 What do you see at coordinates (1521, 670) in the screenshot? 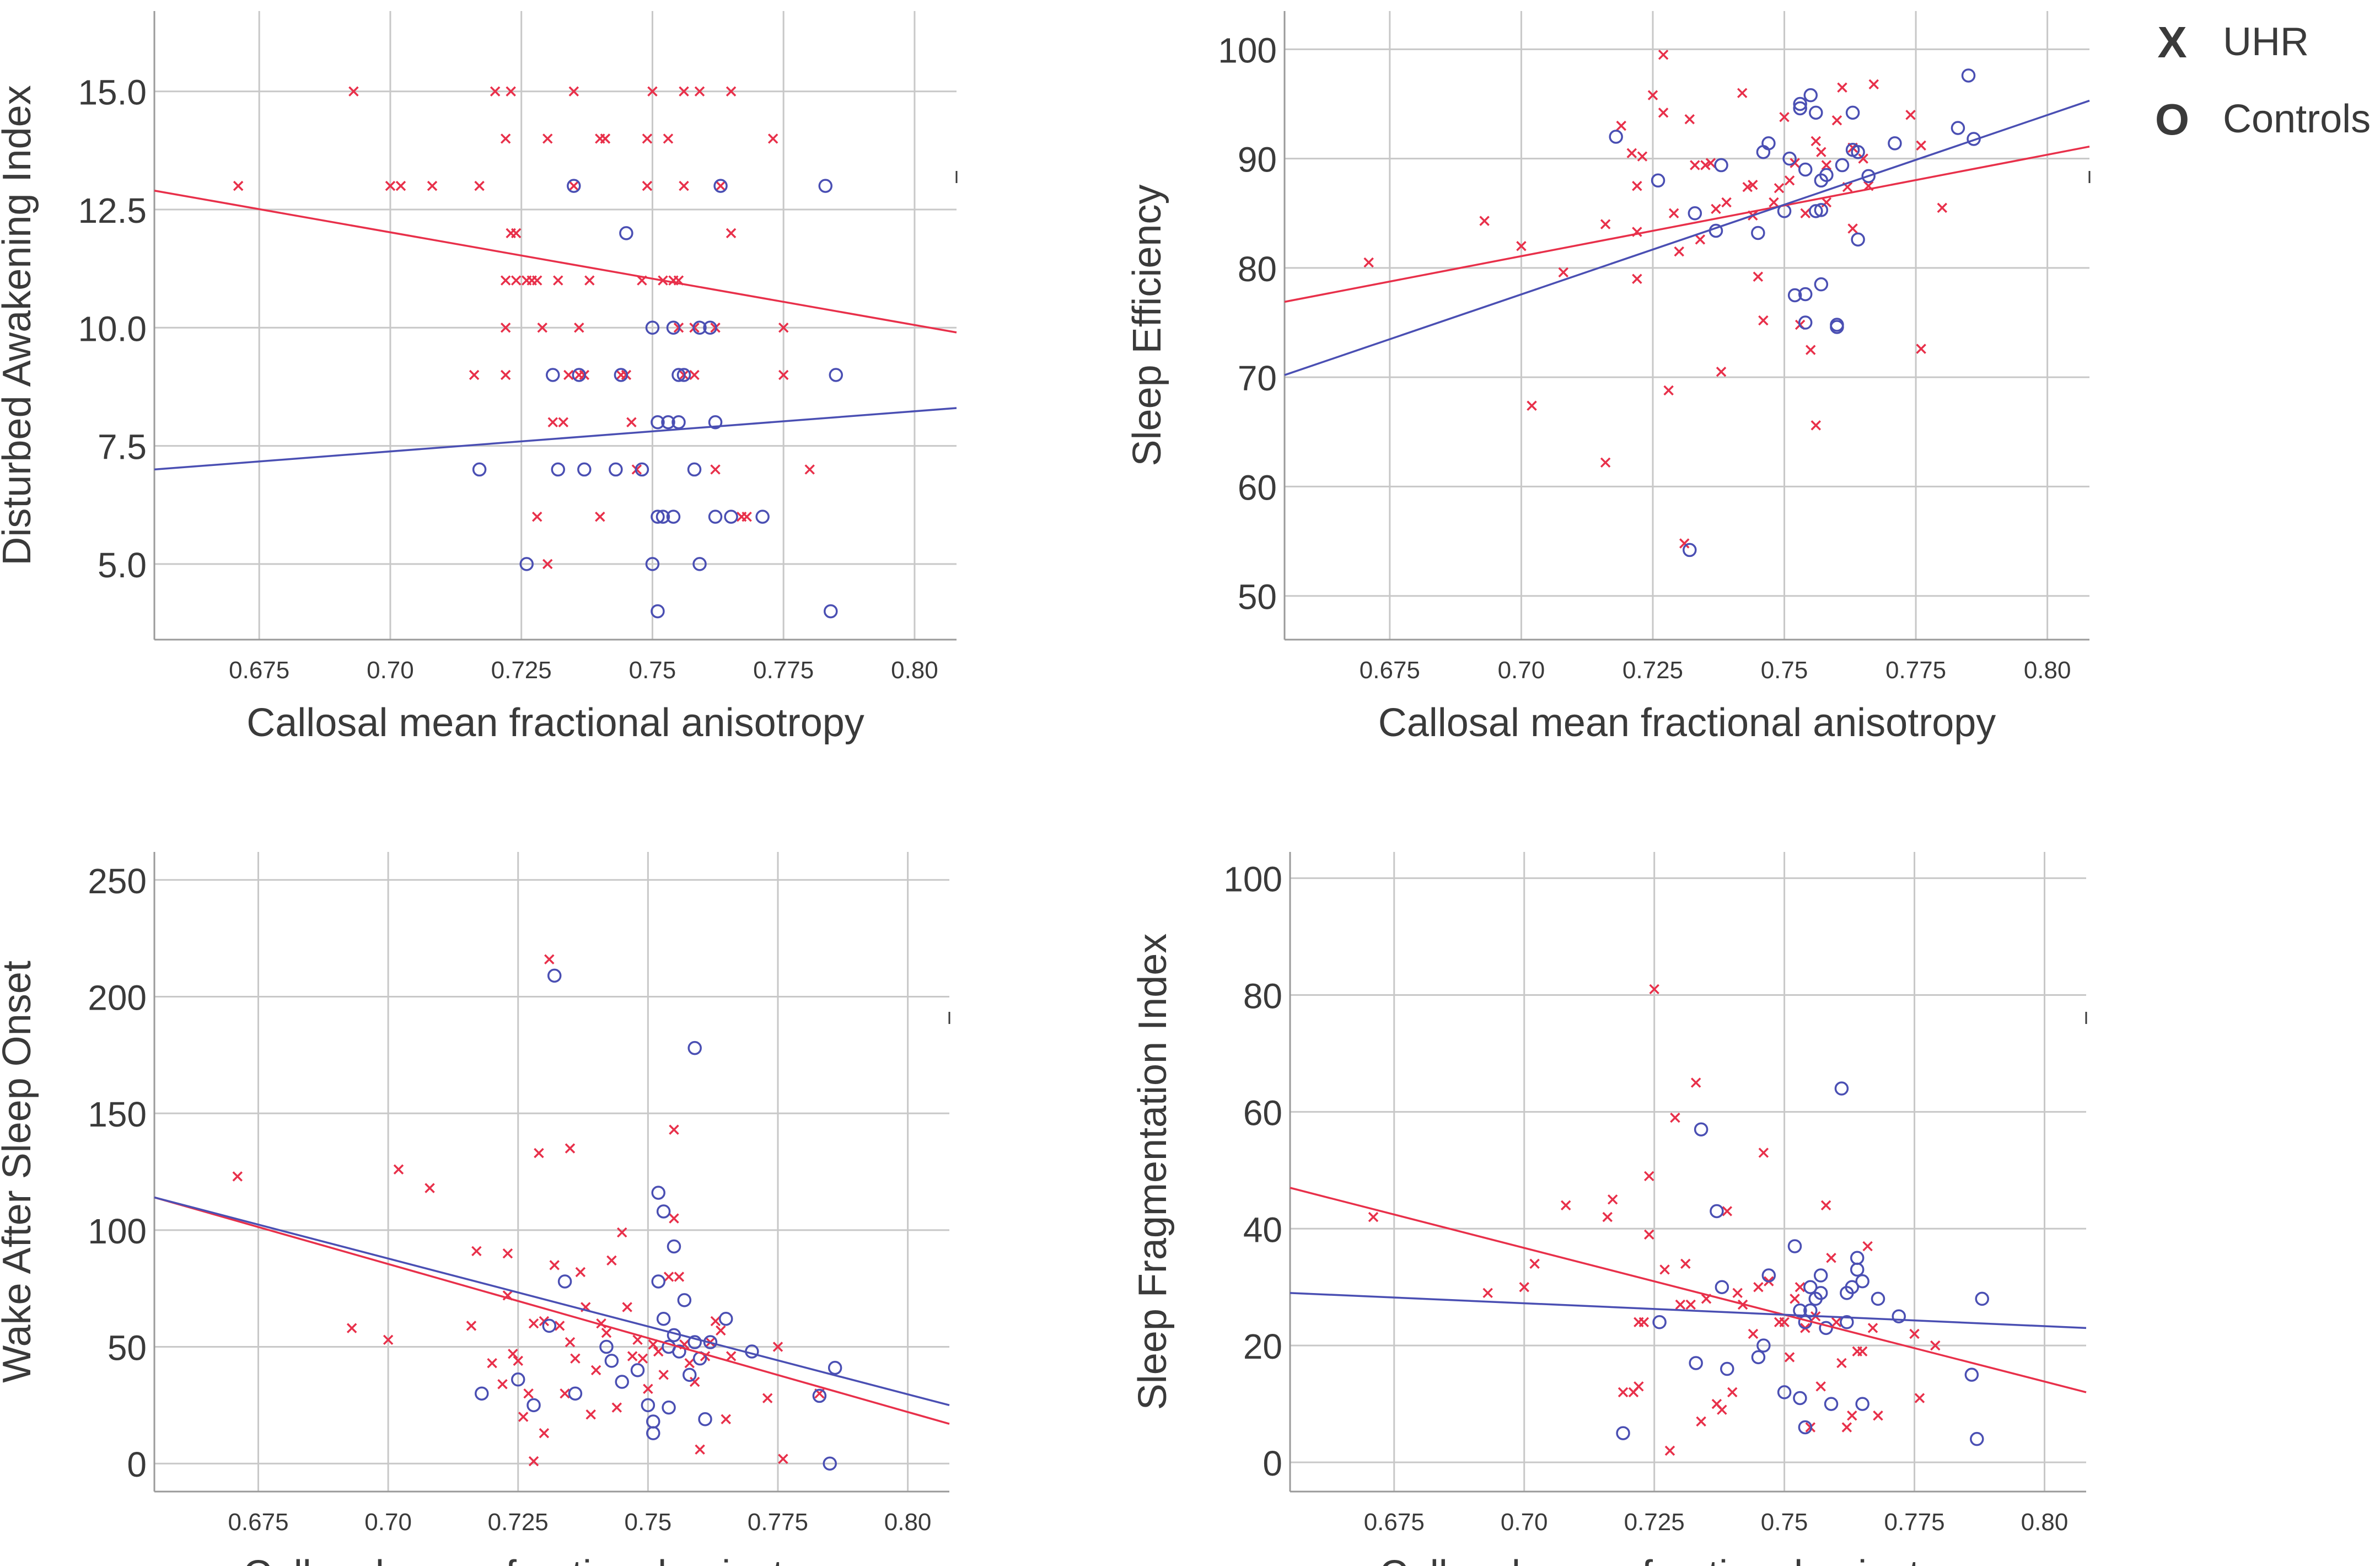
I see `x-tick-label: 0.70` at bounding box center [1521, 670].